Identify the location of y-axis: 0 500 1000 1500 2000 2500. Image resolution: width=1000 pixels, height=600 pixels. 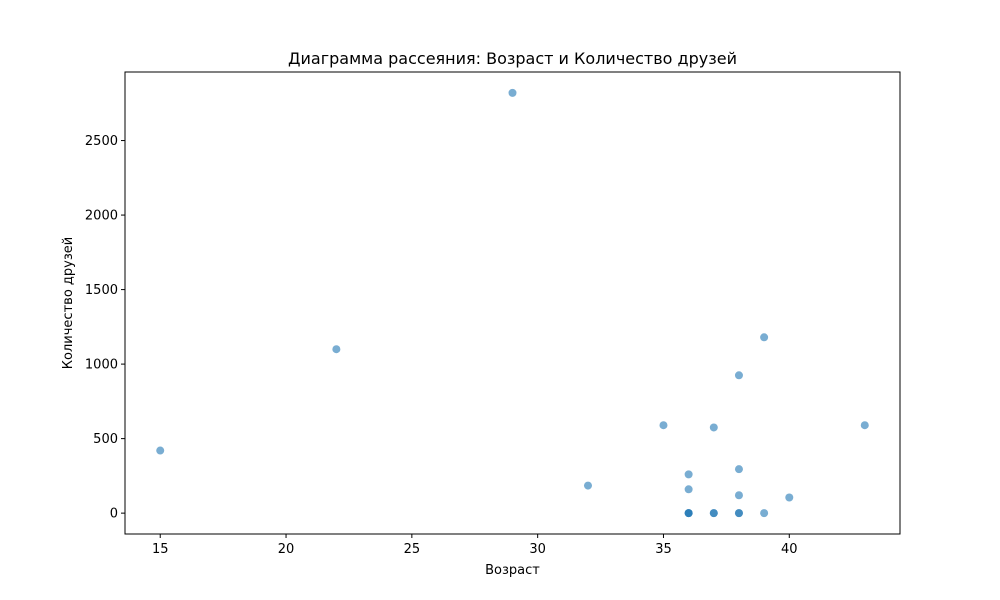
(105, 328).